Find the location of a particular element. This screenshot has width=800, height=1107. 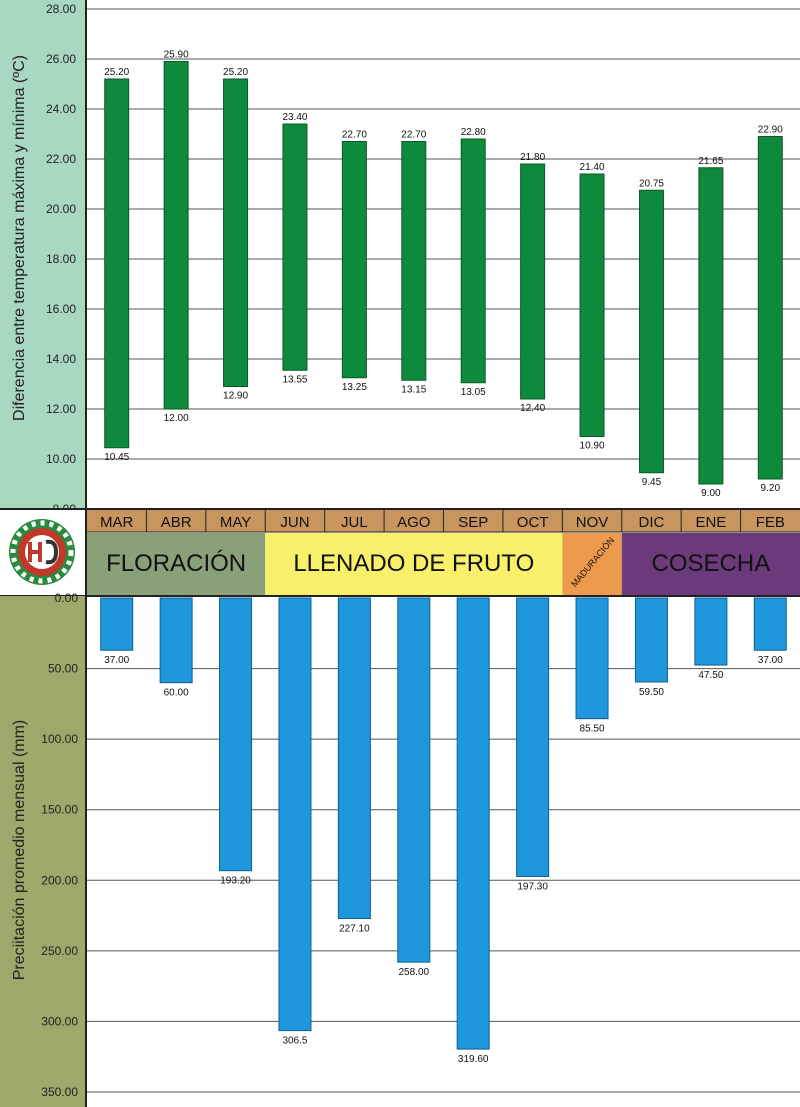

precipitation-axis-title: Preciitación promedio mensual (mm) is located at coordinates (19, 850).